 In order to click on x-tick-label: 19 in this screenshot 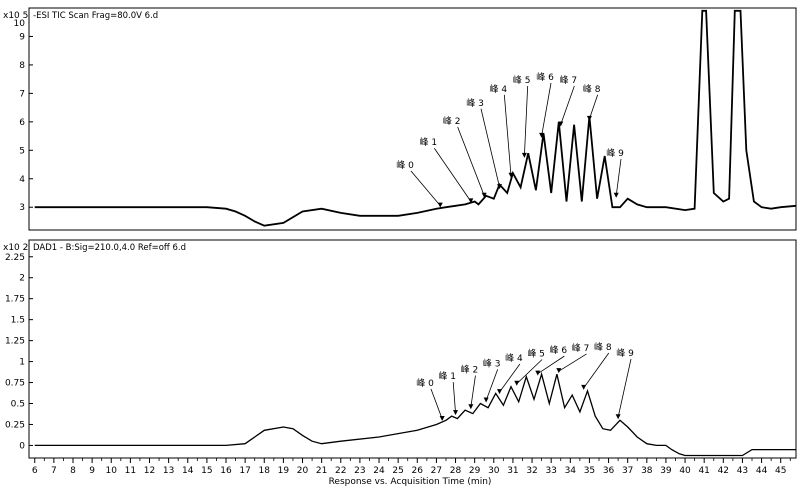, I will do `click(284, 471)`.